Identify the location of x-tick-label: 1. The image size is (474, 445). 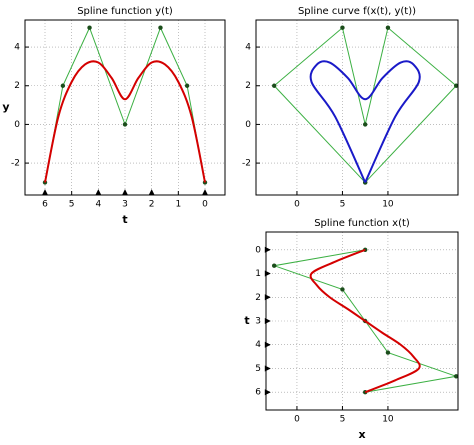
(178, 205).